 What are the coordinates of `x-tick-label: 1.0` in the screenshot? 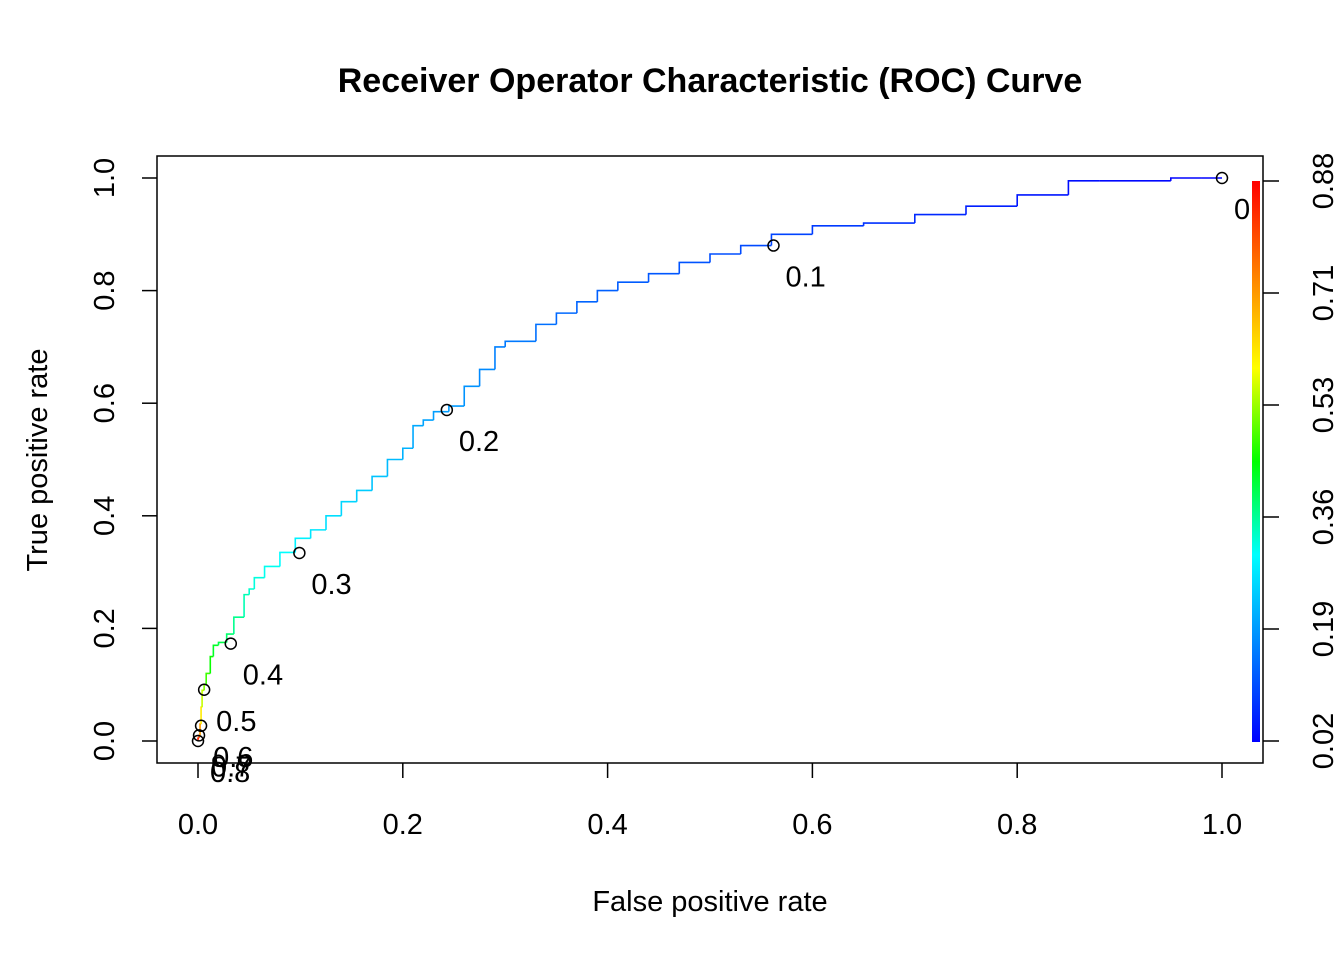 It's located at (1222, 825).